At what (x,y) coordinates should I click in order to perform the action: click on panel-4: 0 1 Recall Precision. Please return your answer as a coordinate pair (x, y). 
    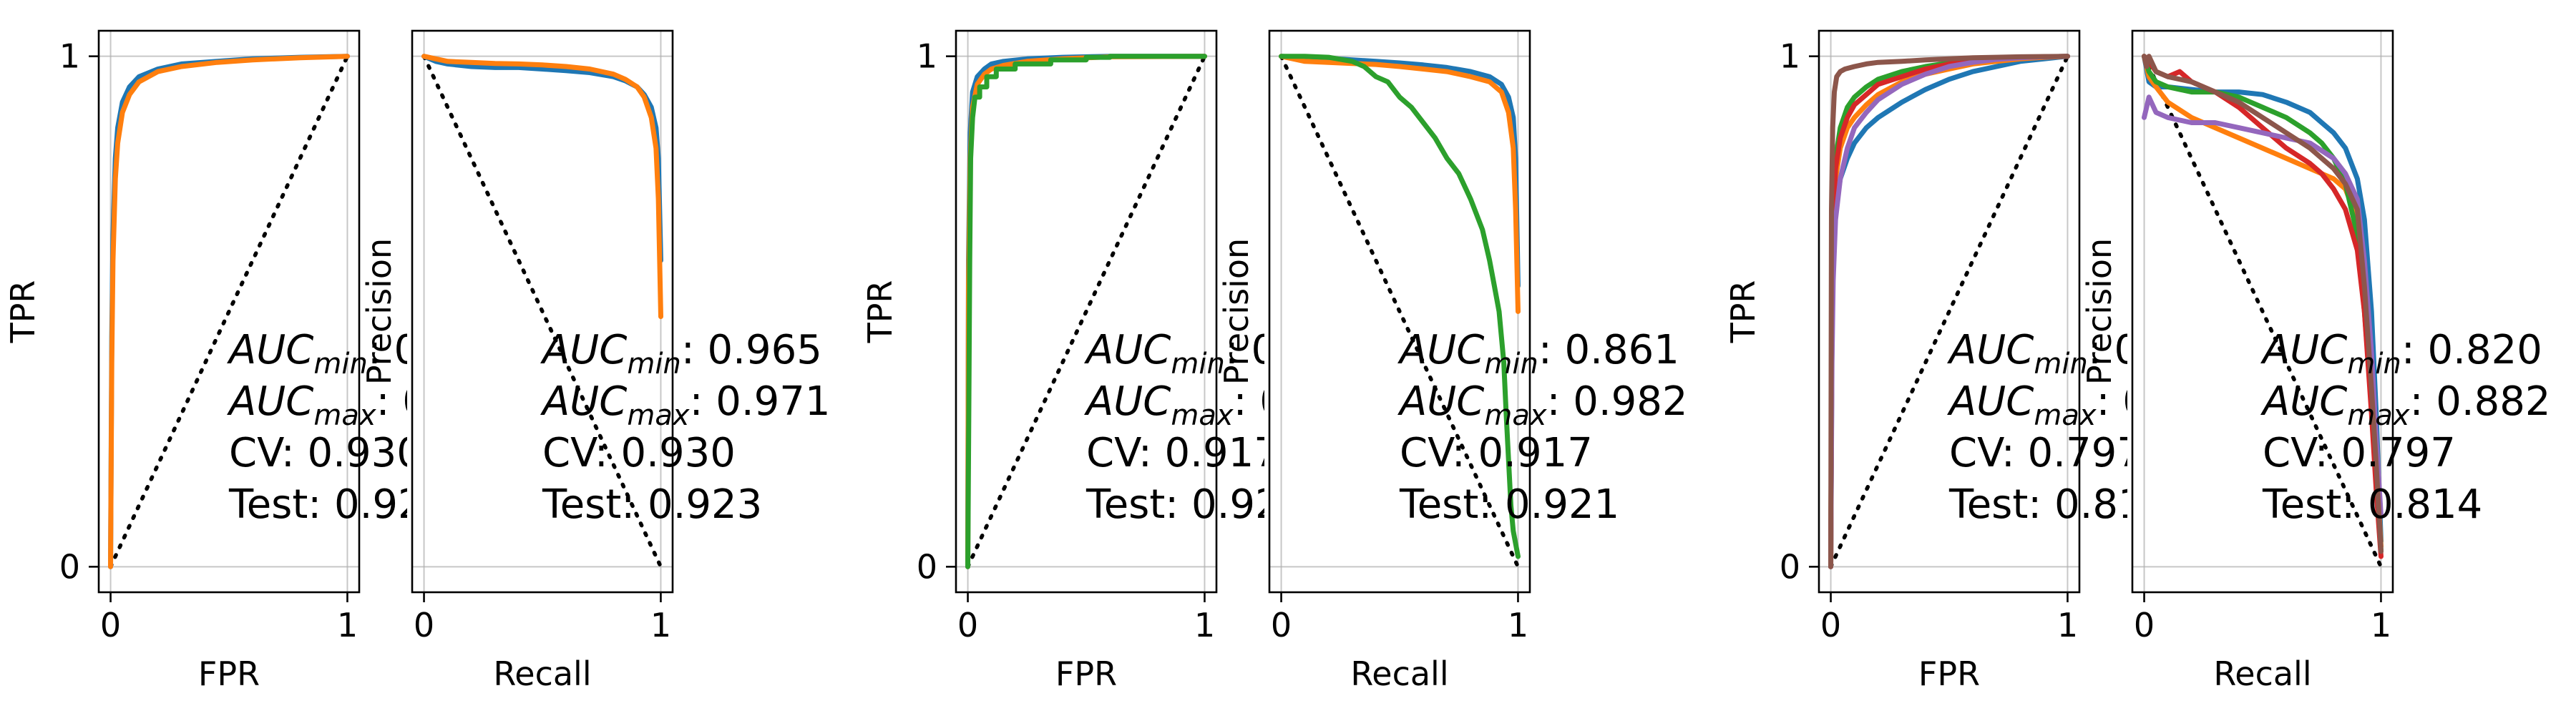
    Looking at the image, I should click on (1374, 361).